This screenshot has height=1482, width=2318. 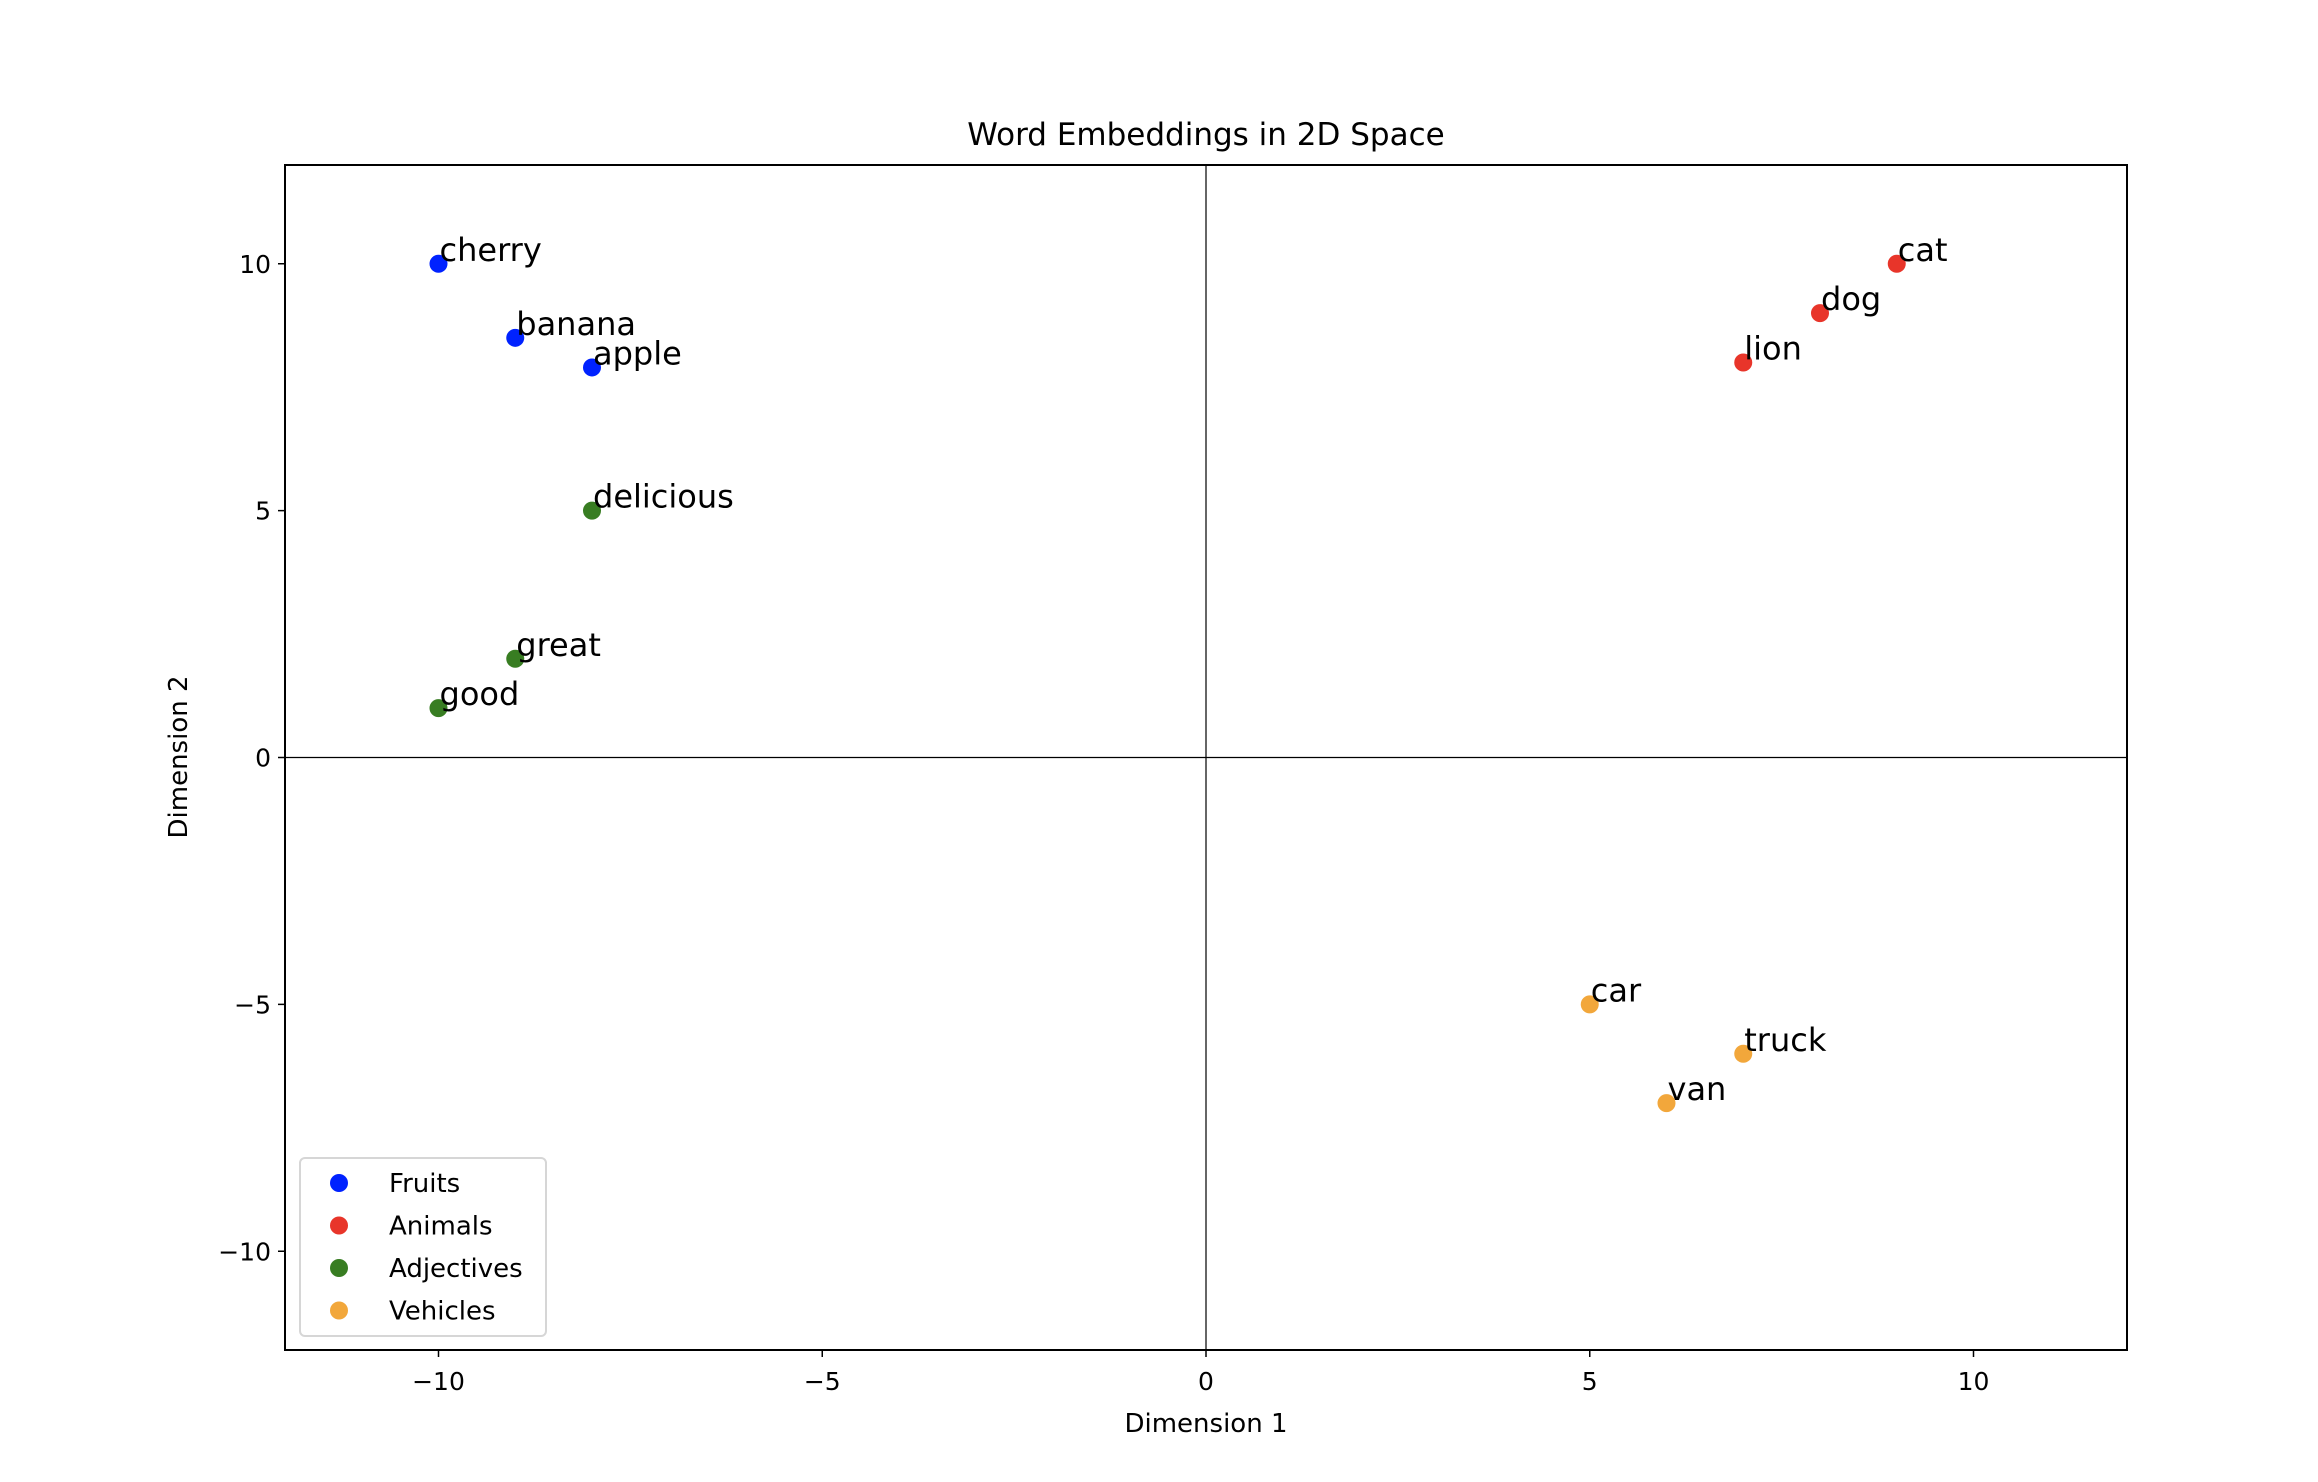 What do you see at coordinates (1589, 1004) in the screenshot?
I see `data-point-car` at bounding box center [1589, 1004].